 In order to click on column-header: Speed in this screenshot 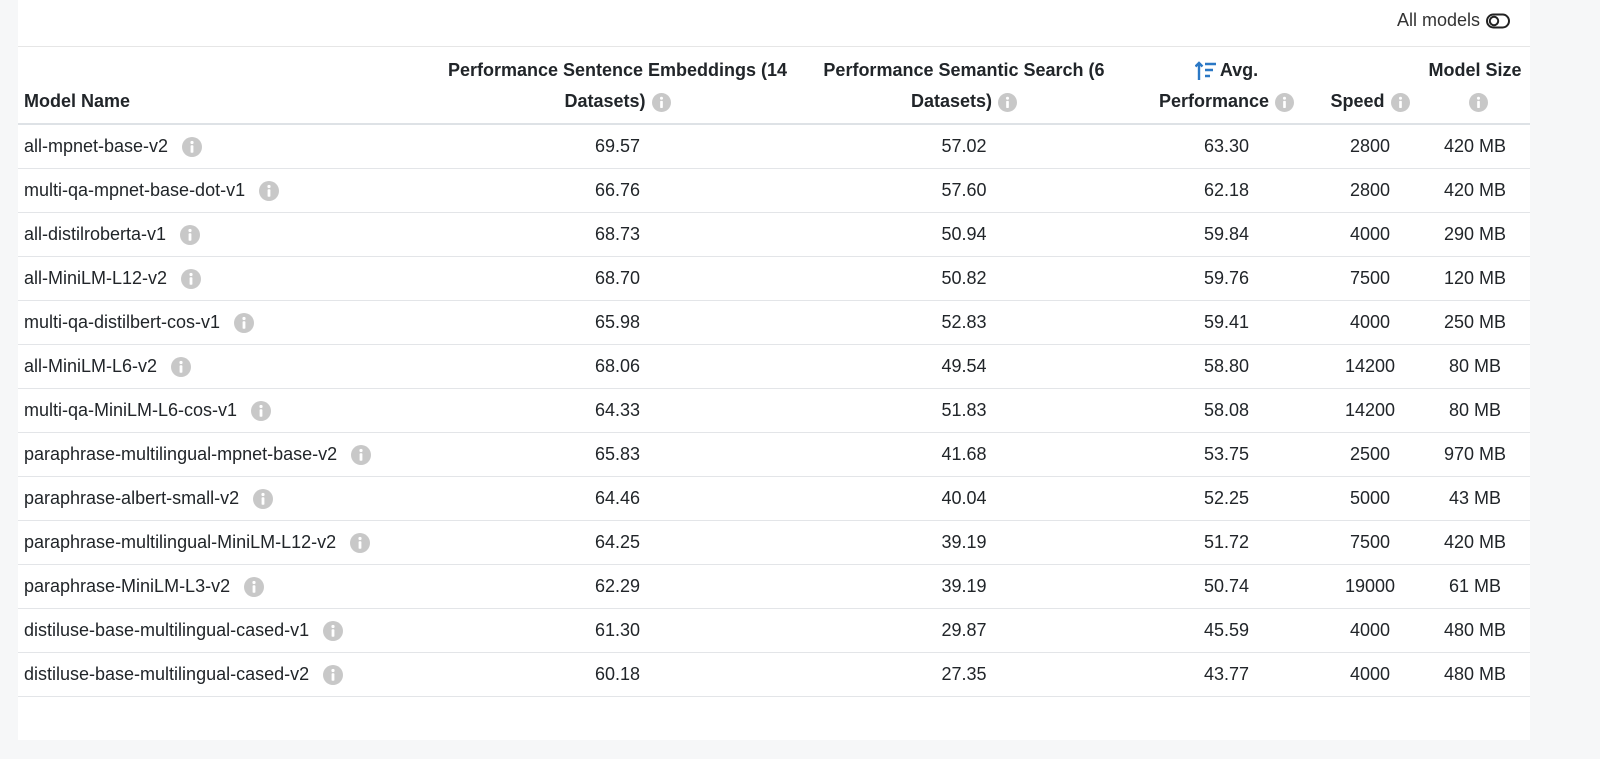, I will do `click(1370, 85)`.